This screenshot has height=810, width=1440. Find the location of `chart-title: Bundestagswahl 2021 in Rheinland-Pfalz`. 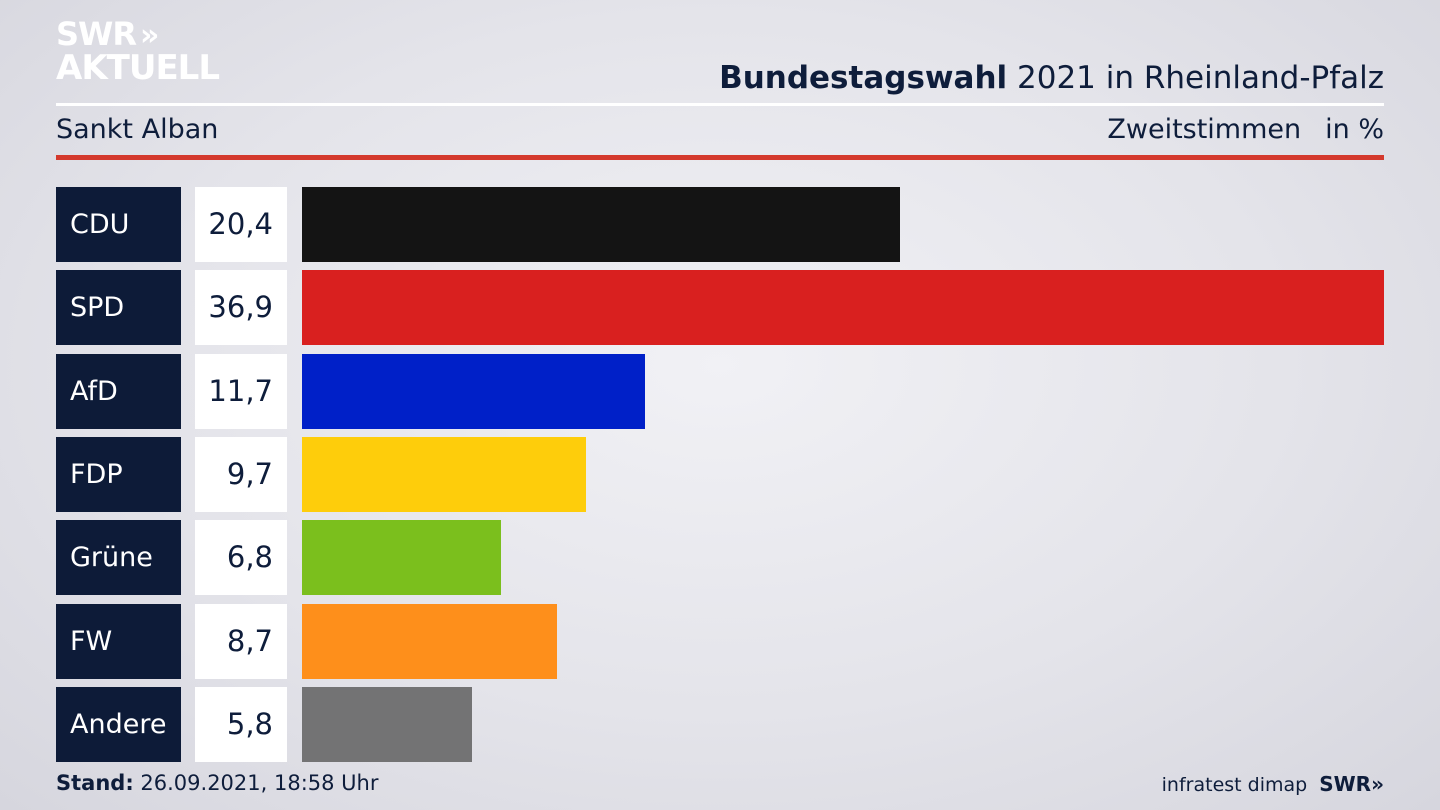

chart-title: Bundestagswahl 2021 in Rheinland-Pfalz is located at coordinates (1051, 78).